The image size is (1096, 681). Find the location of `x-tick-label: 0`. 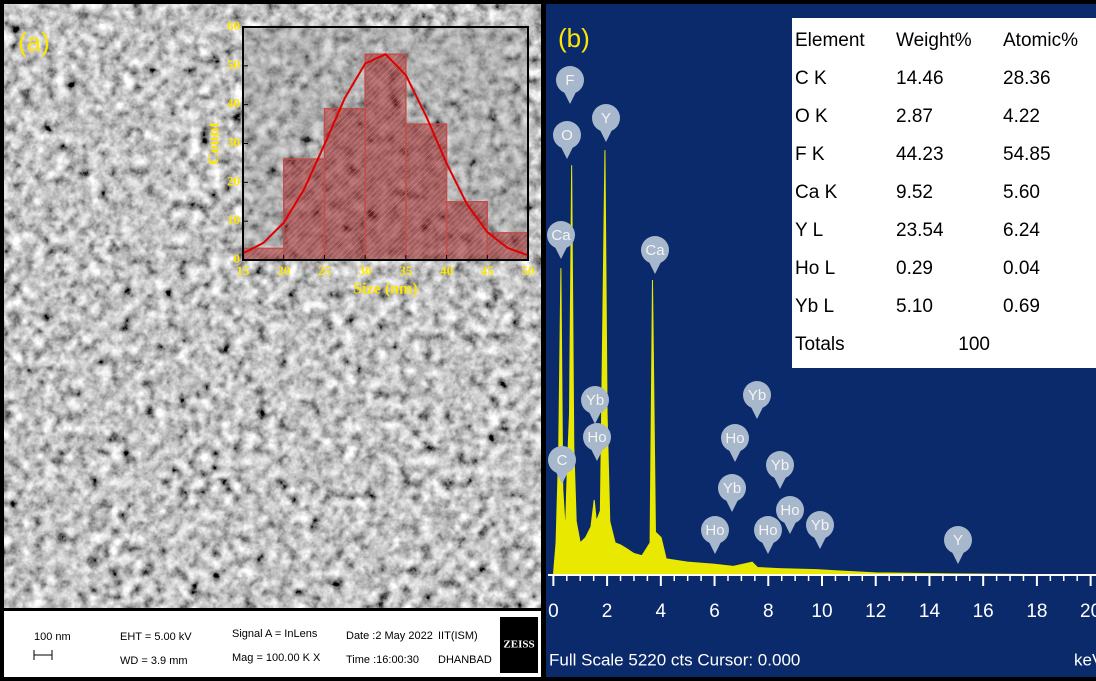

x-tick-label: 0 is located at coordinates (553, 611).